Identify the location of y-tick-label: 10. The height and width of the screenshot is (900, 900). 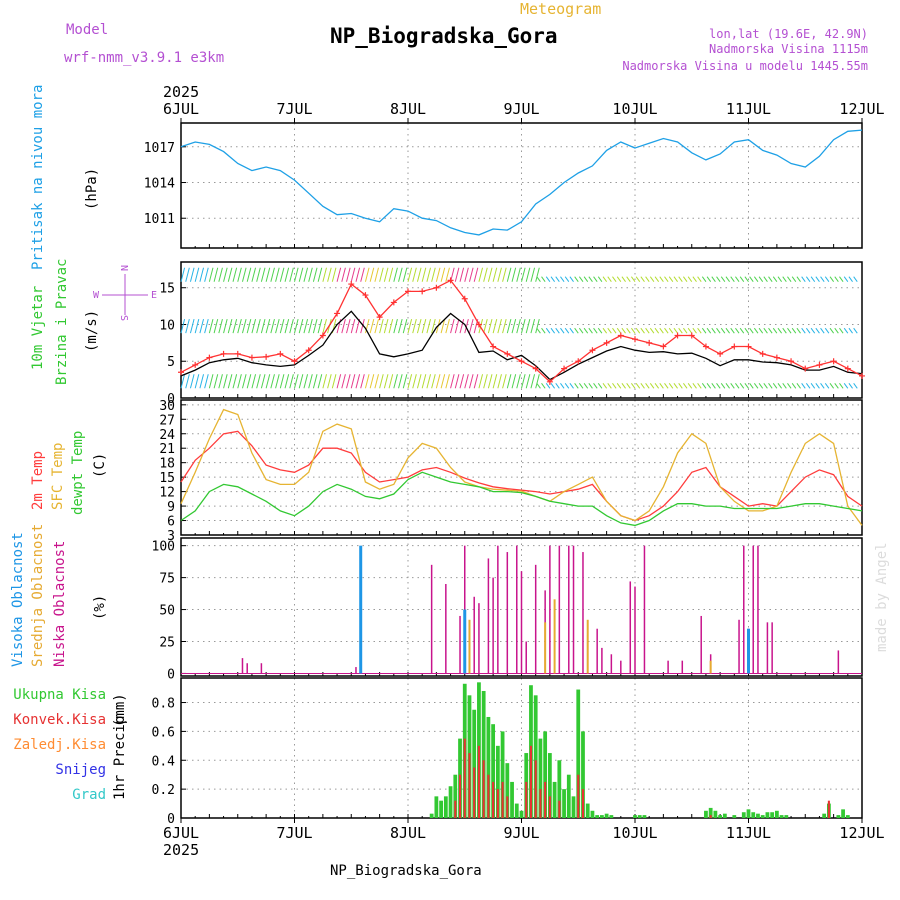
(167, 325).